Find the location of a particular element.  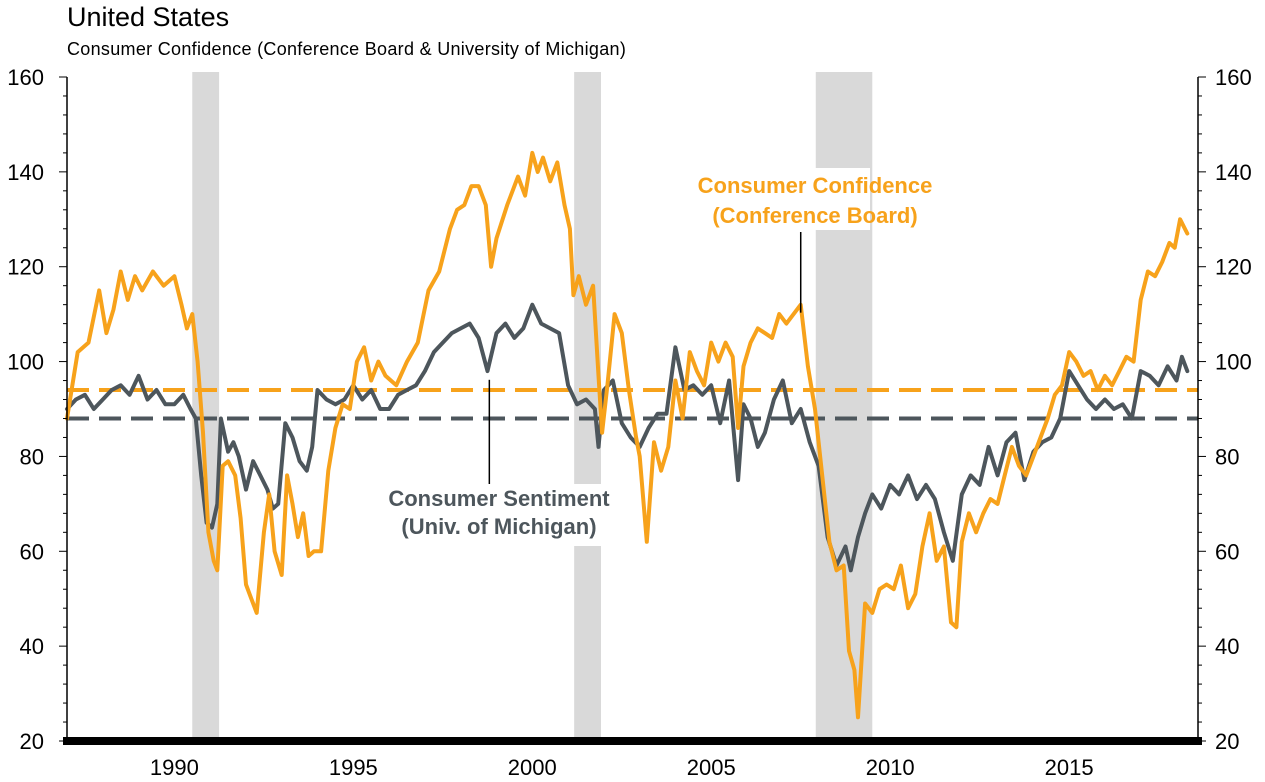

x-tick-label: 2000 is located at coordinates (532, 767).